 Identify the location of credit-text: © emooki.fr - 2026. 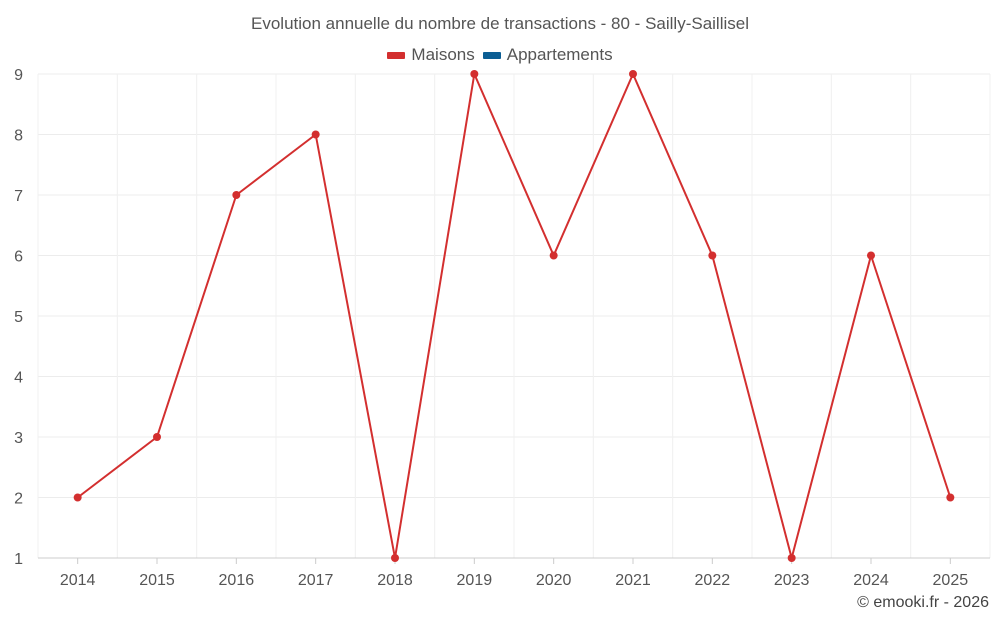
(923, 602).